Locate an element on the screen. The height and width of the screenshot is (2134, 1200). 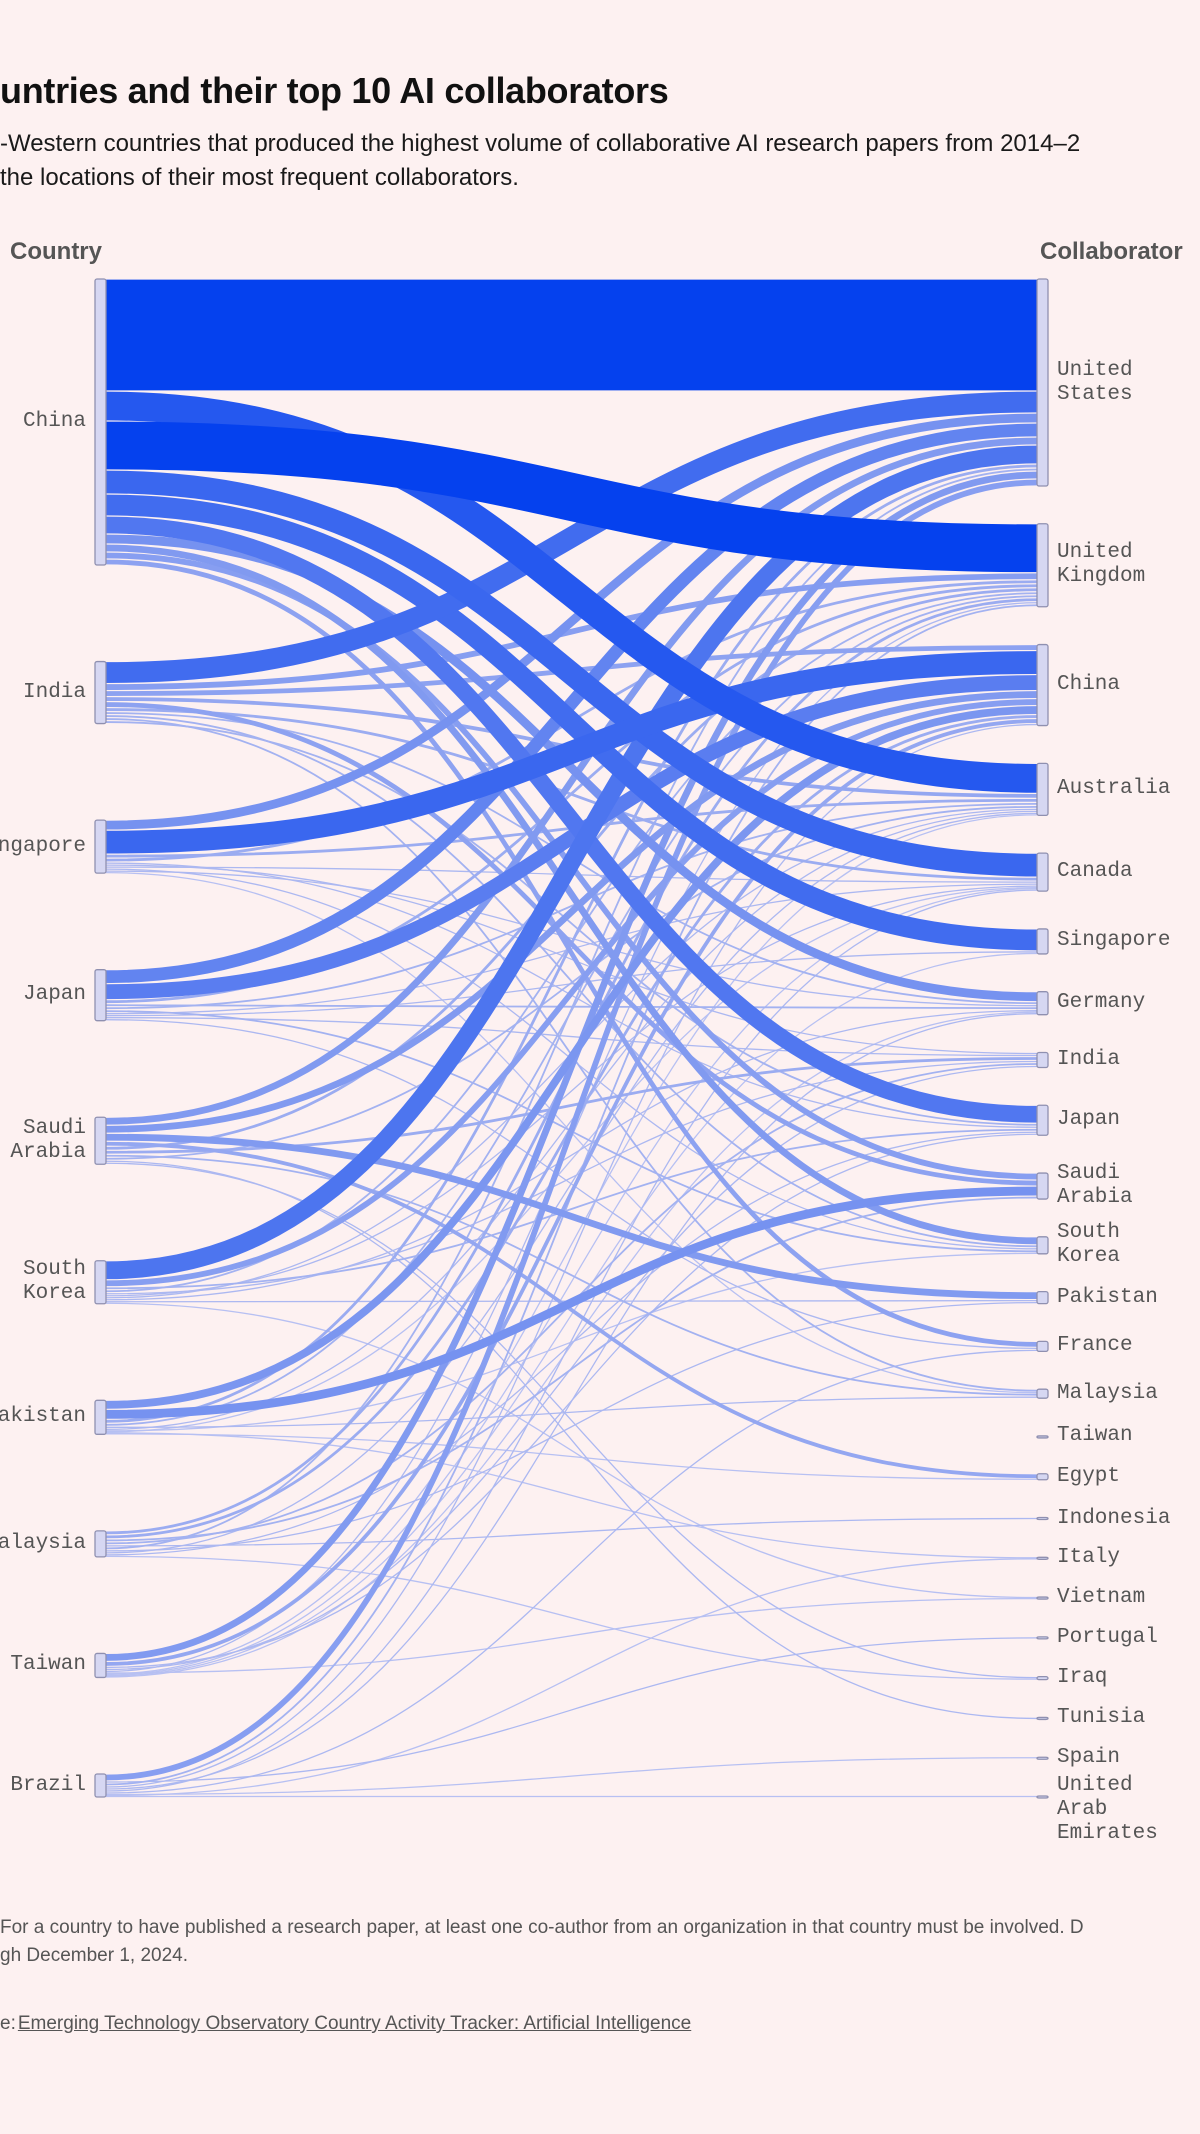
left-node-malaysia is located at coordinates (100, 1544).